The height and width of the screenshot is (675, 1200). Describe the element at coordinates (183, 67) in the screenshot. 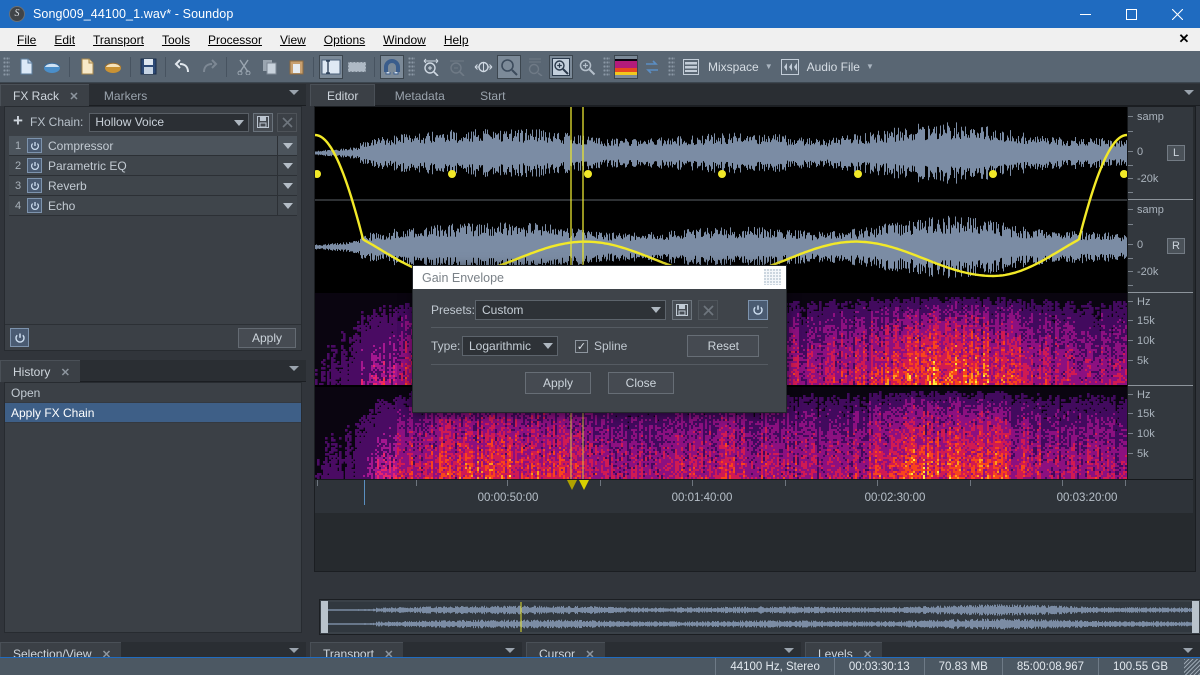

I see `undo-icon` at that location.